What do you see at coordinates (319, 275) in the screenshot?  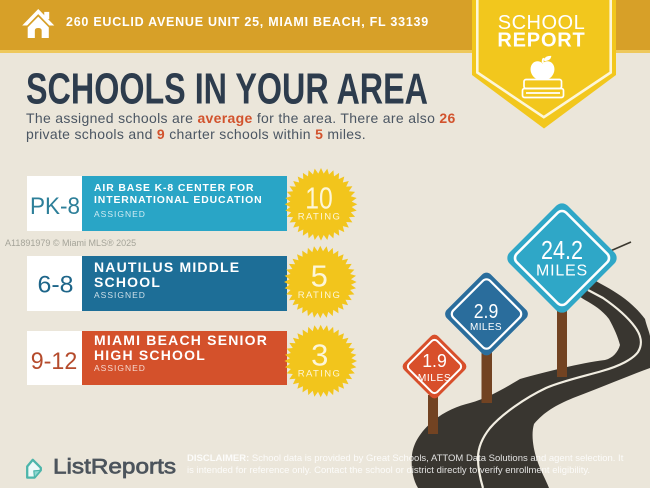 I see `svg-text: 5` at bounding box center [319, 275].